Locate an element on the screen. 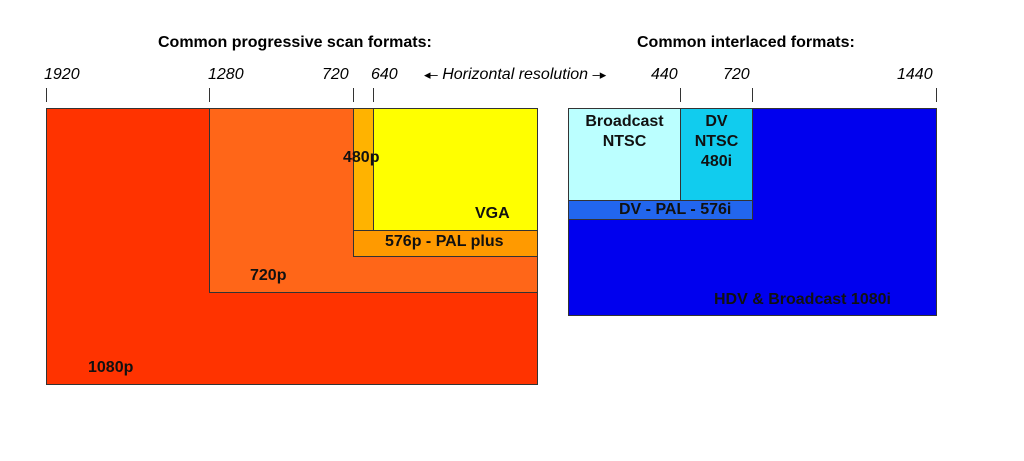 The height and width of the screenshot is (461, 1024). box-vga is located at coordinates (455, 169).